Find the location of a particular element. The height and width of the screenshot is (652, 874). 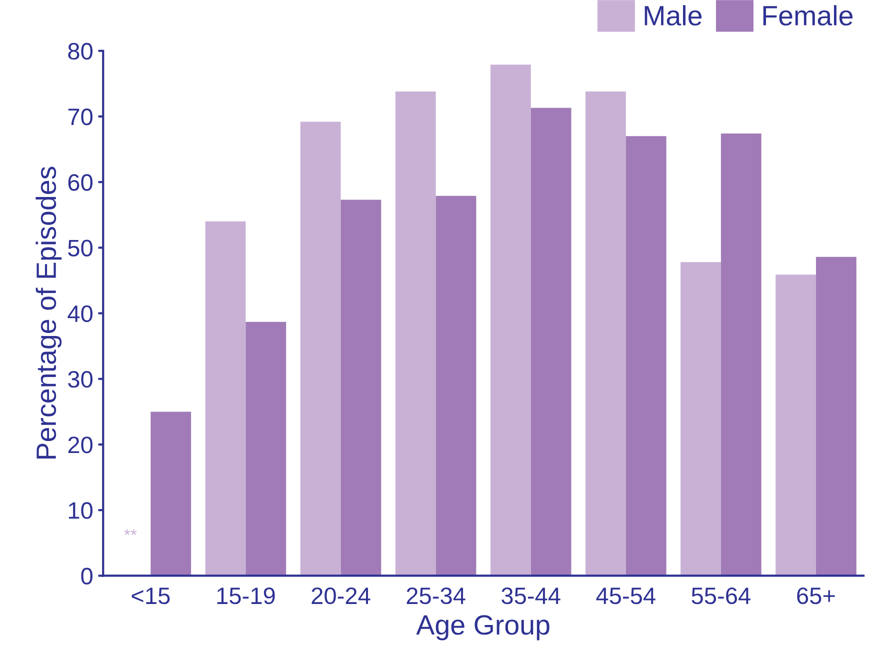

y-axis-title: Percentage of Episodes is located at coordinates (49, 312).